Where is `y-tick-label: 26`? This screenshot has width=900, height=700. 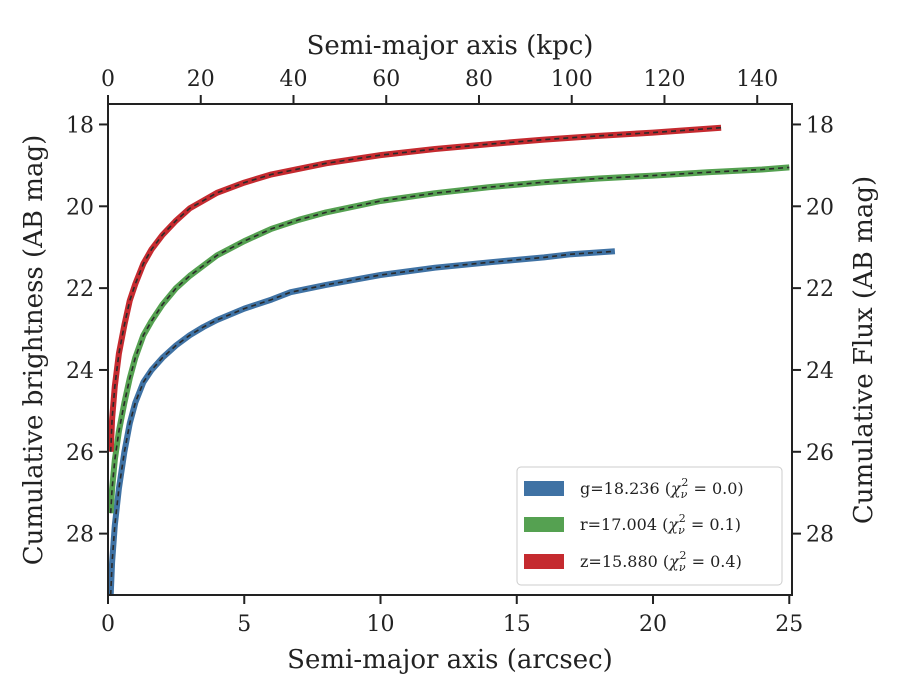 y-tick-label: 26 is located at coordinates (80, 453).